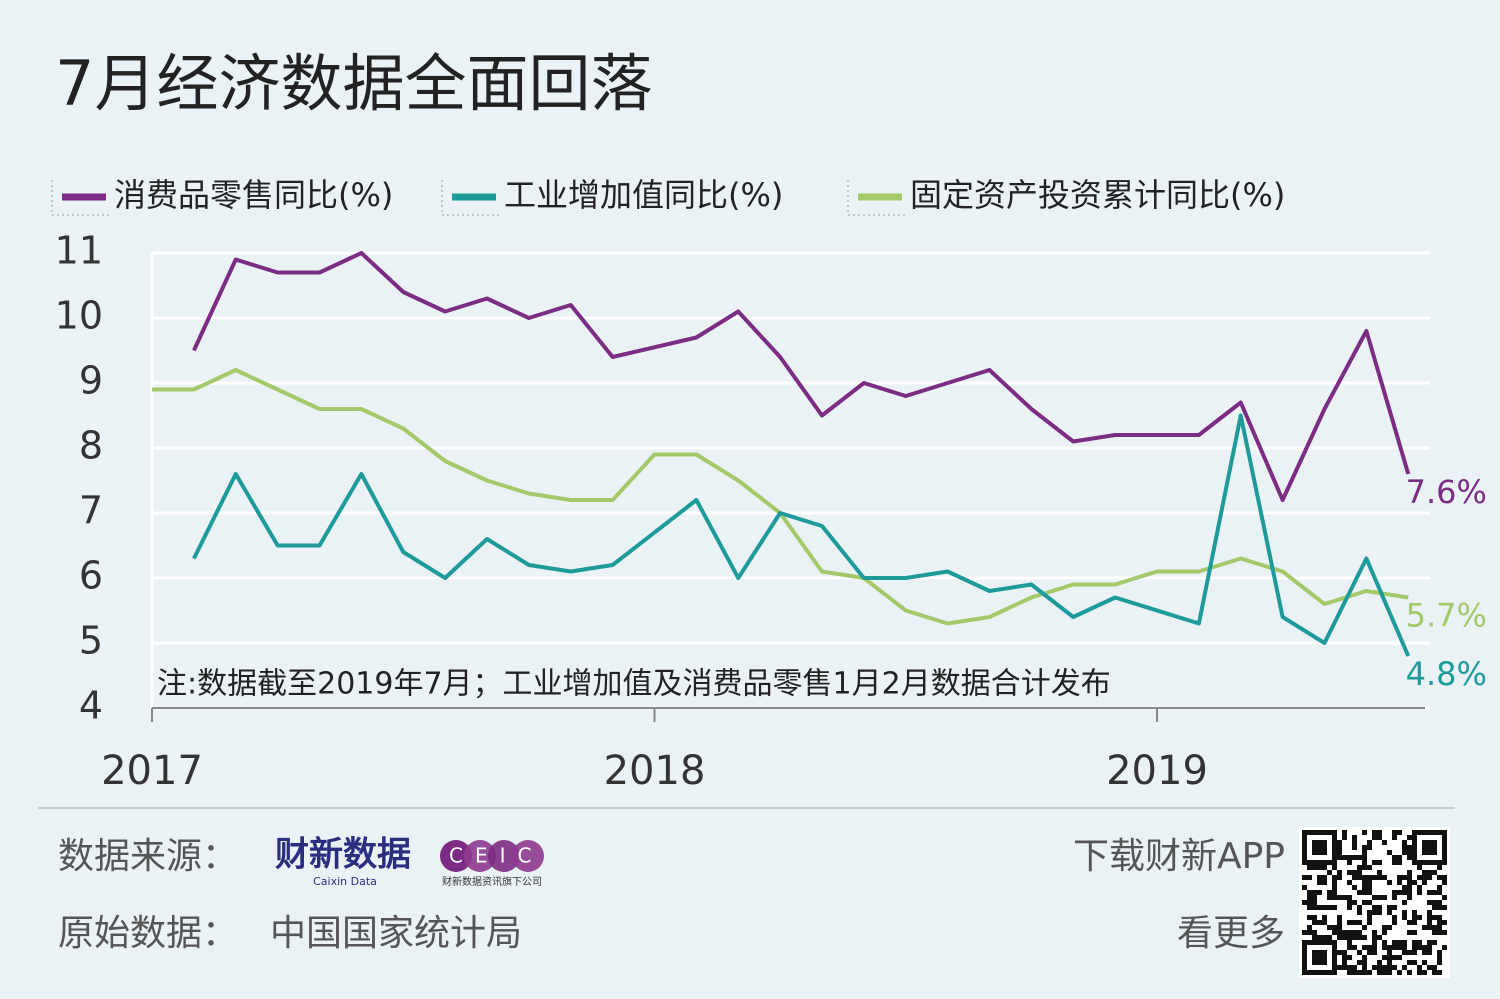  I want to click on legend-label: 固定资产投资累计同比(%), so click(1097, 195).